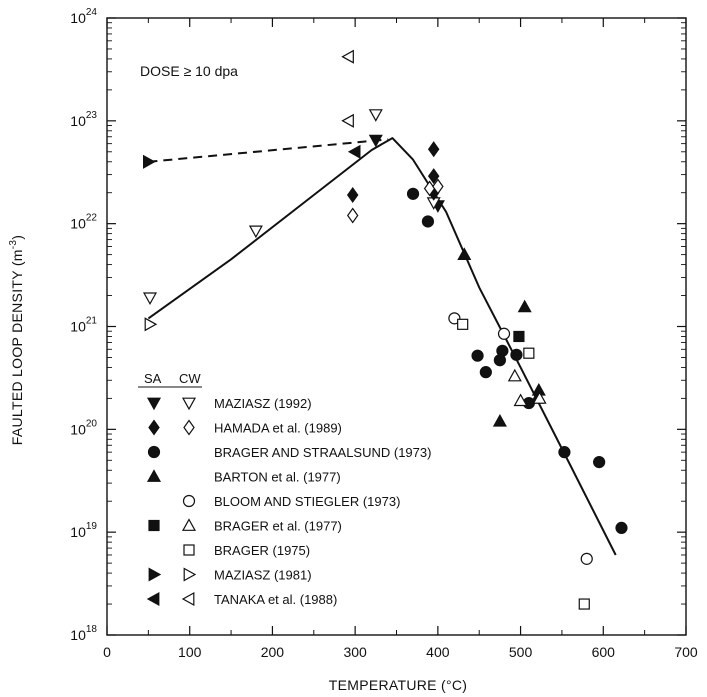 Image resolution: width=707 pixels, height=697 pixels. Describe the element at coordinates (153, 378) in the screenshot. I see `legend-header-sa: SA` at that location.